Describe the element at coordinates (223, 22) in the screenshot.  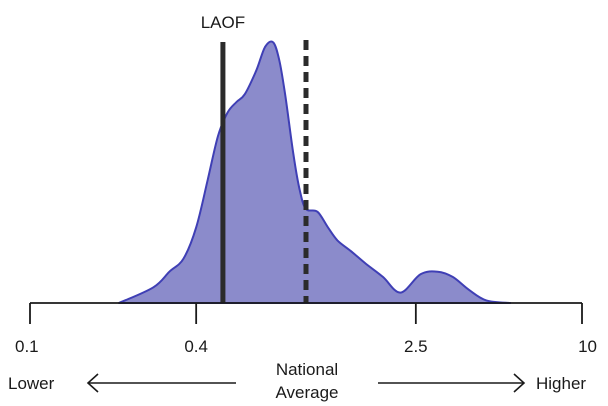
I see `laof-label: LAOF` at that location.